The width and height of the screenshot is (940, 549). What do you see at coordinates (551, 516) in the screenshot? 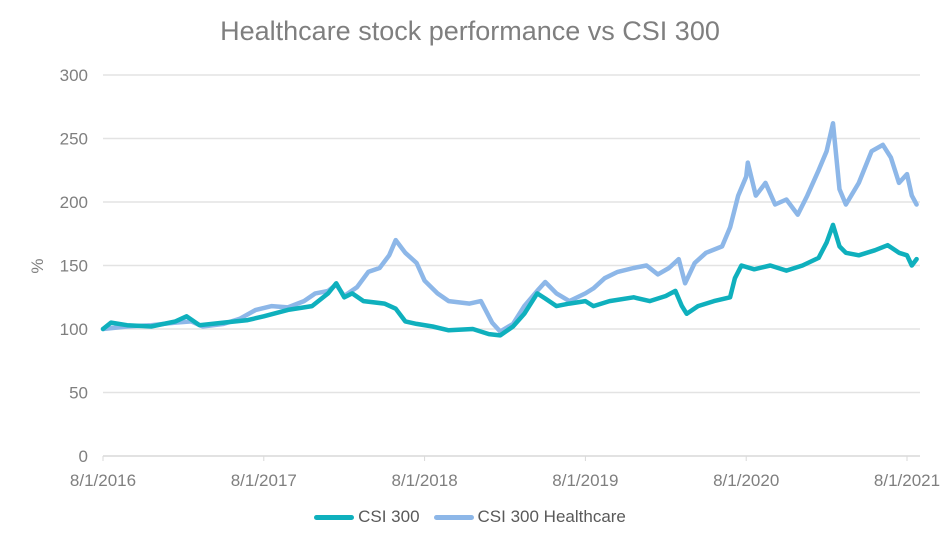
I see `legend-label: CSI 300 Healthcare` at bounding box center [551, 516].